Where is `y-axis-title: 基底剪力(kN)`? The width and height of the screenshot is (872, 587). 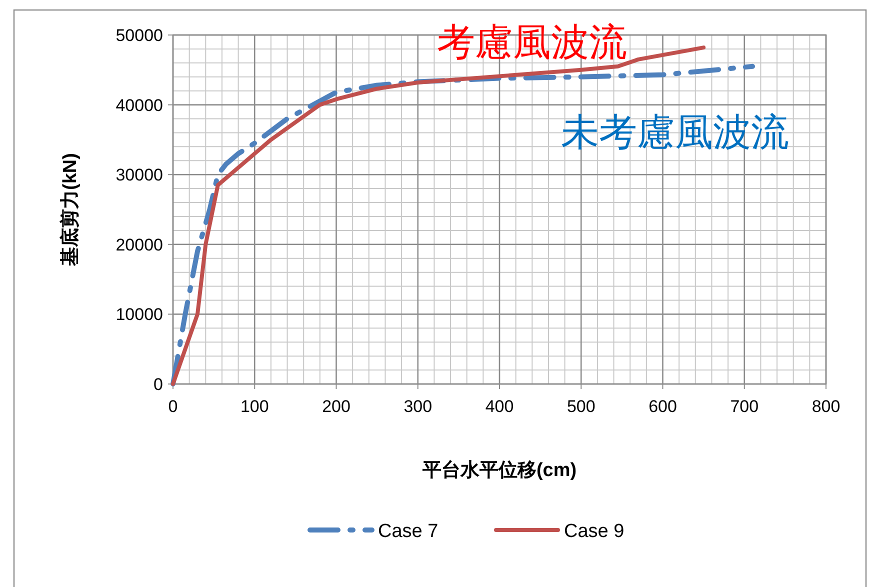
y-axis-title: 基底剪力(kN) is located at coordinates (70, 210).